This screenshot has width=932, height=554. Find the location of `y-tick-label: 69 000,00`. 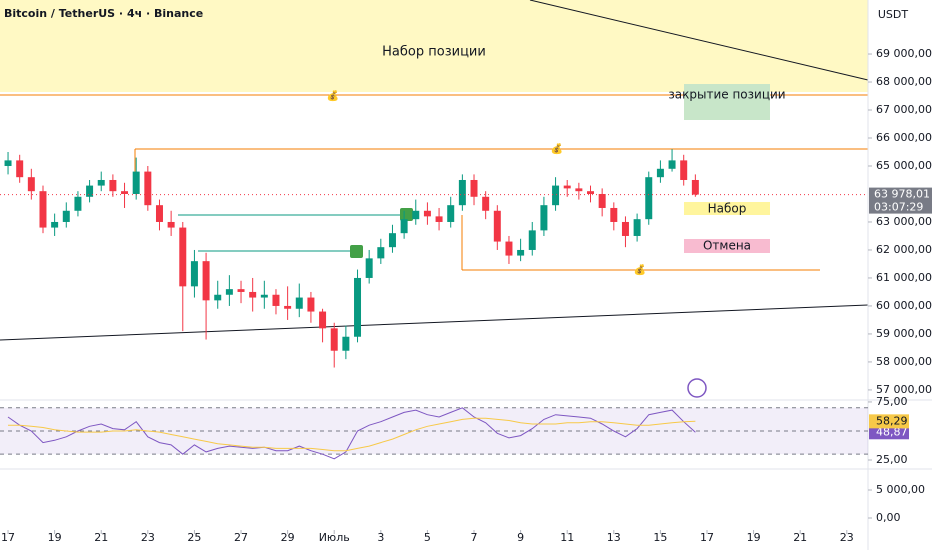

y-tick-label: 69 000,00 is located at coordinates (904, 53).